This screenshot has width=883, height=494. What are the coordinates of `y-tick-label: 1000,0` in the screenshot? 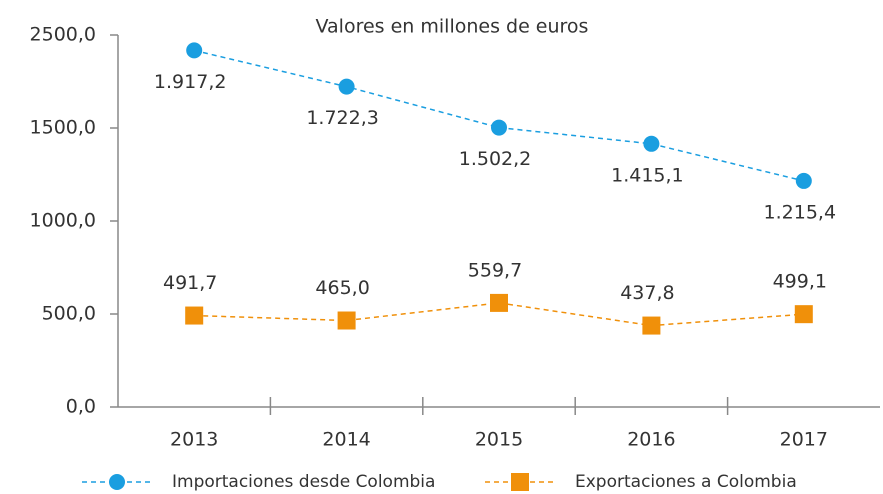 It's located at (63, 221).